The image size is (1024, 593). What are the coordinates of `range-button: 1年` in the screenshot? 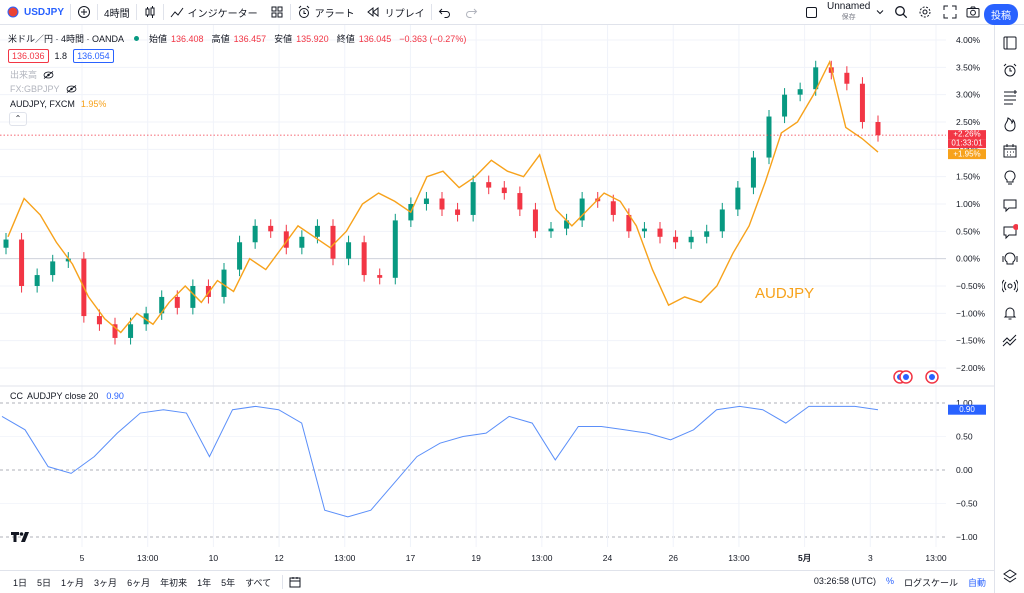 It's located at (204, 582).